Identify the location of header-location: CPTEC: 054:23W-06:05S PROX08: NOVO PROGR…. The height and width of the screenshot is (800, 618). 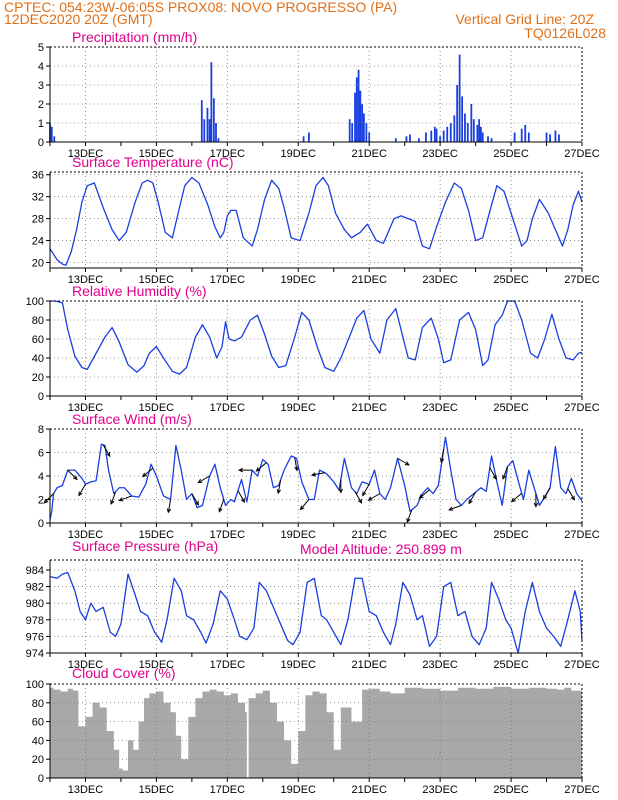
(200, 7).